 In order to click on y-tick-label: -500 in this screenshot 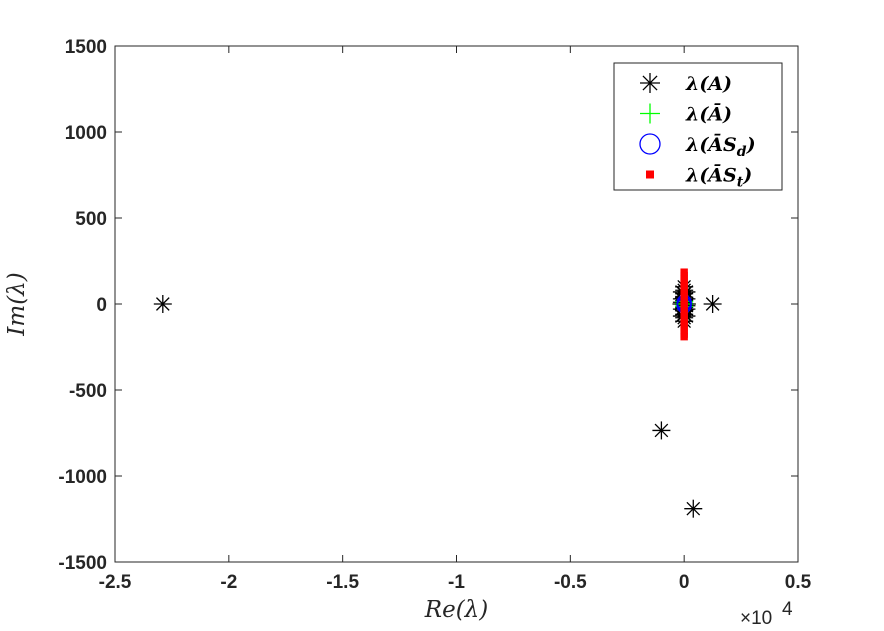, I will do `click(88, 391)`.